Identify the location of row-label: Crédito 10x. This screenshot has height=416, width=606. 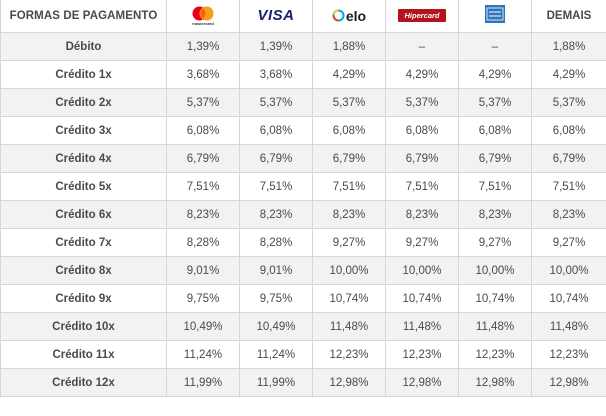
(83, 326).